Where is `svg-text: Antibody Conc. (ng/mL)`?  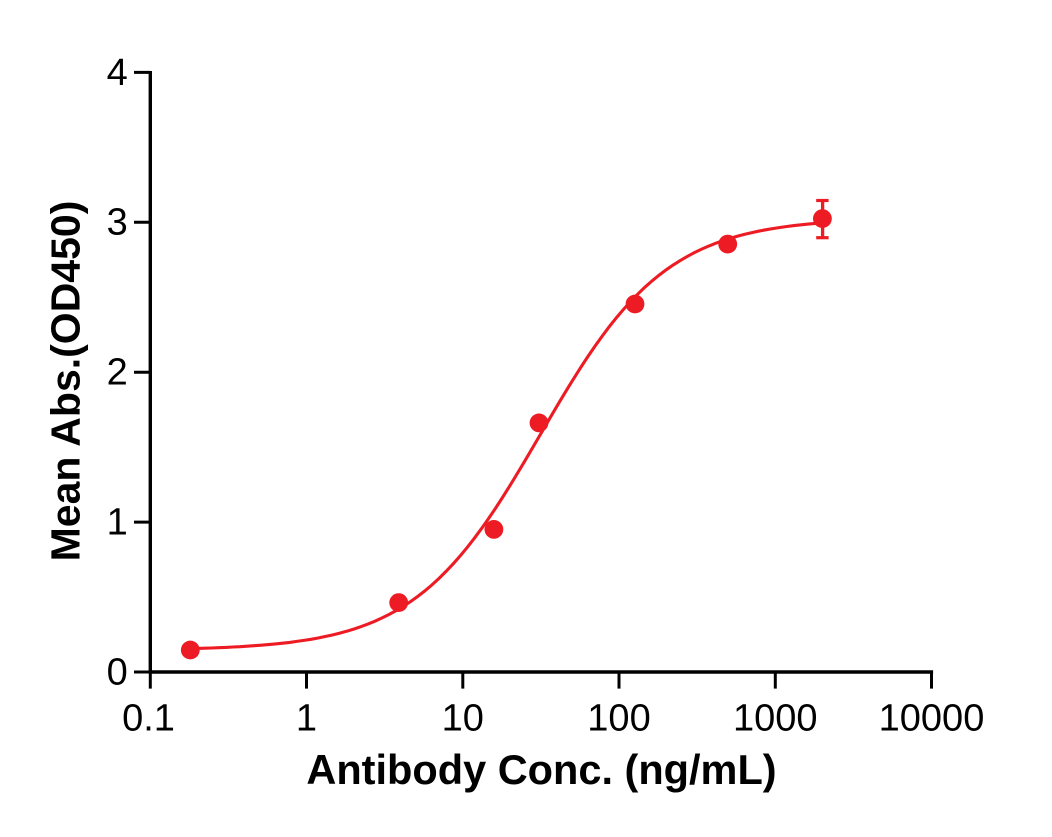 svg-text: Antibody Conc. (ng/mL) is located at coordinates (541, 769).